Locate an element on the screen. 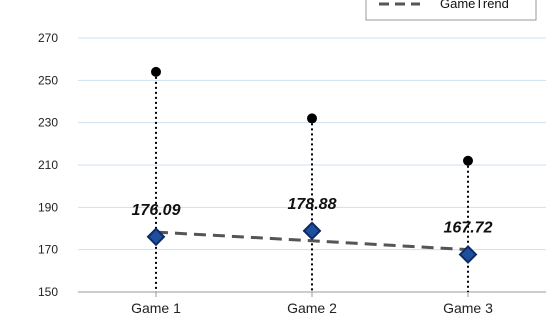  legend-label-gametrend: GameTrend is located at coordinates (474, 5).